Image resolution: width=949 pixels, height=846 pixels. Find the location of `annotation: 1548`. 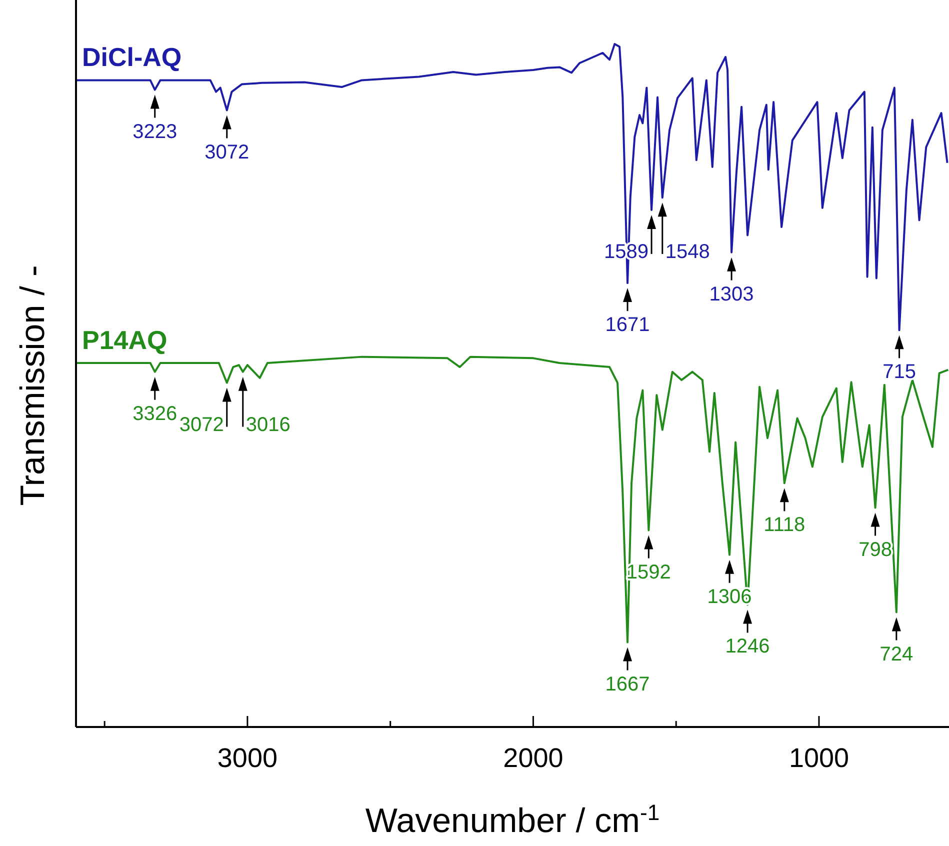

annotation: 1548 is located at coordinates (687, 251).